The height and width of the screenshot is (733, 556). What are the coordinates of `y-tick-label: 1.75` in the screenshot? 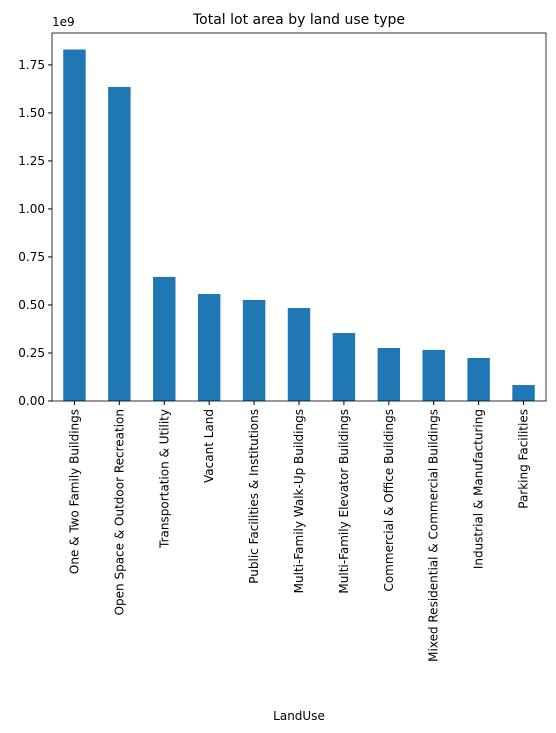 It's located at (31, 65).